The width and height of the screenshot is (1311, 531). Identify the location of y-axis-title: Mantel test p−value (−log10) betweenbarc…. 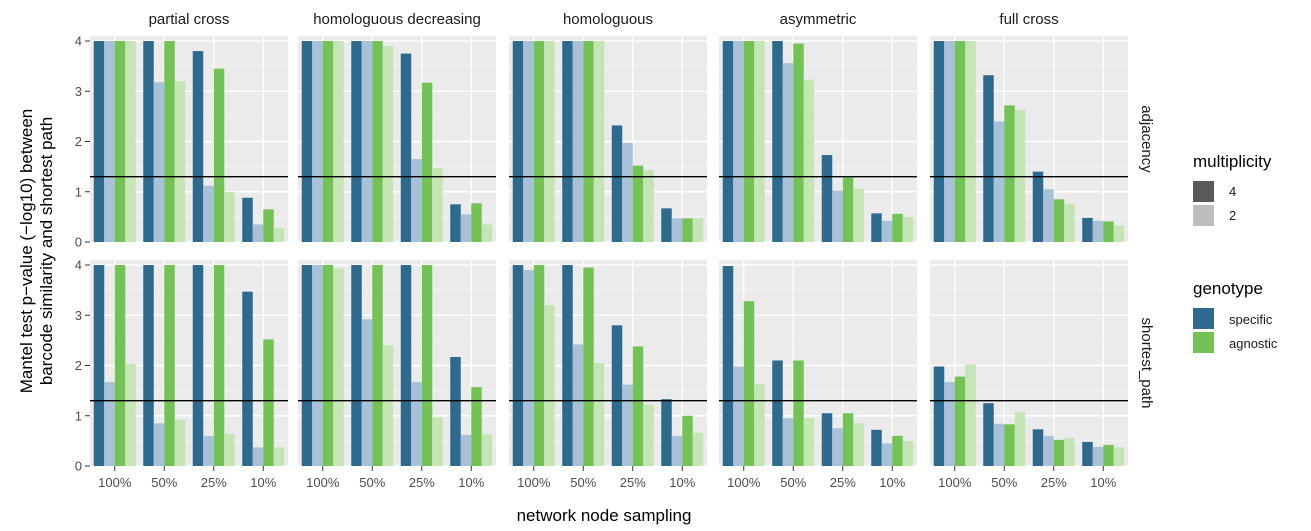
(36, 251).